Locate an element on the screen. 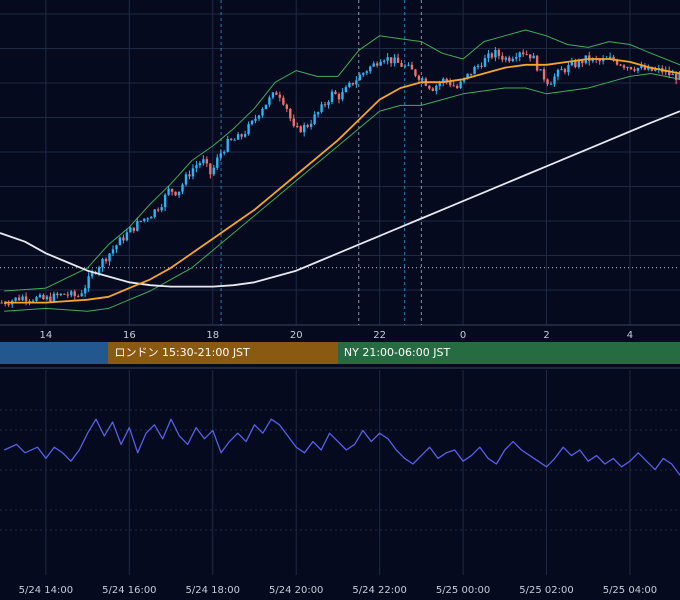  session-london: ロンドン 15:30-21:00 JST is located at coordinates (223, 353).